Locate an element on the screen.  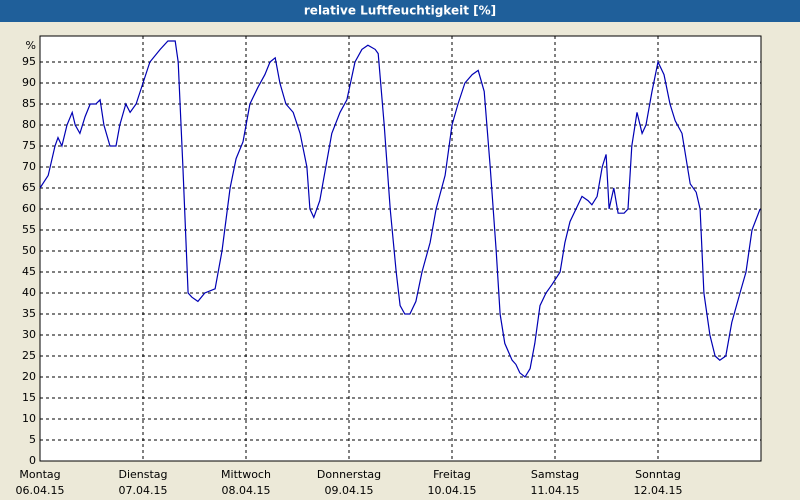
x-tick-label: Dienstag is located at coordinates (142, 474).